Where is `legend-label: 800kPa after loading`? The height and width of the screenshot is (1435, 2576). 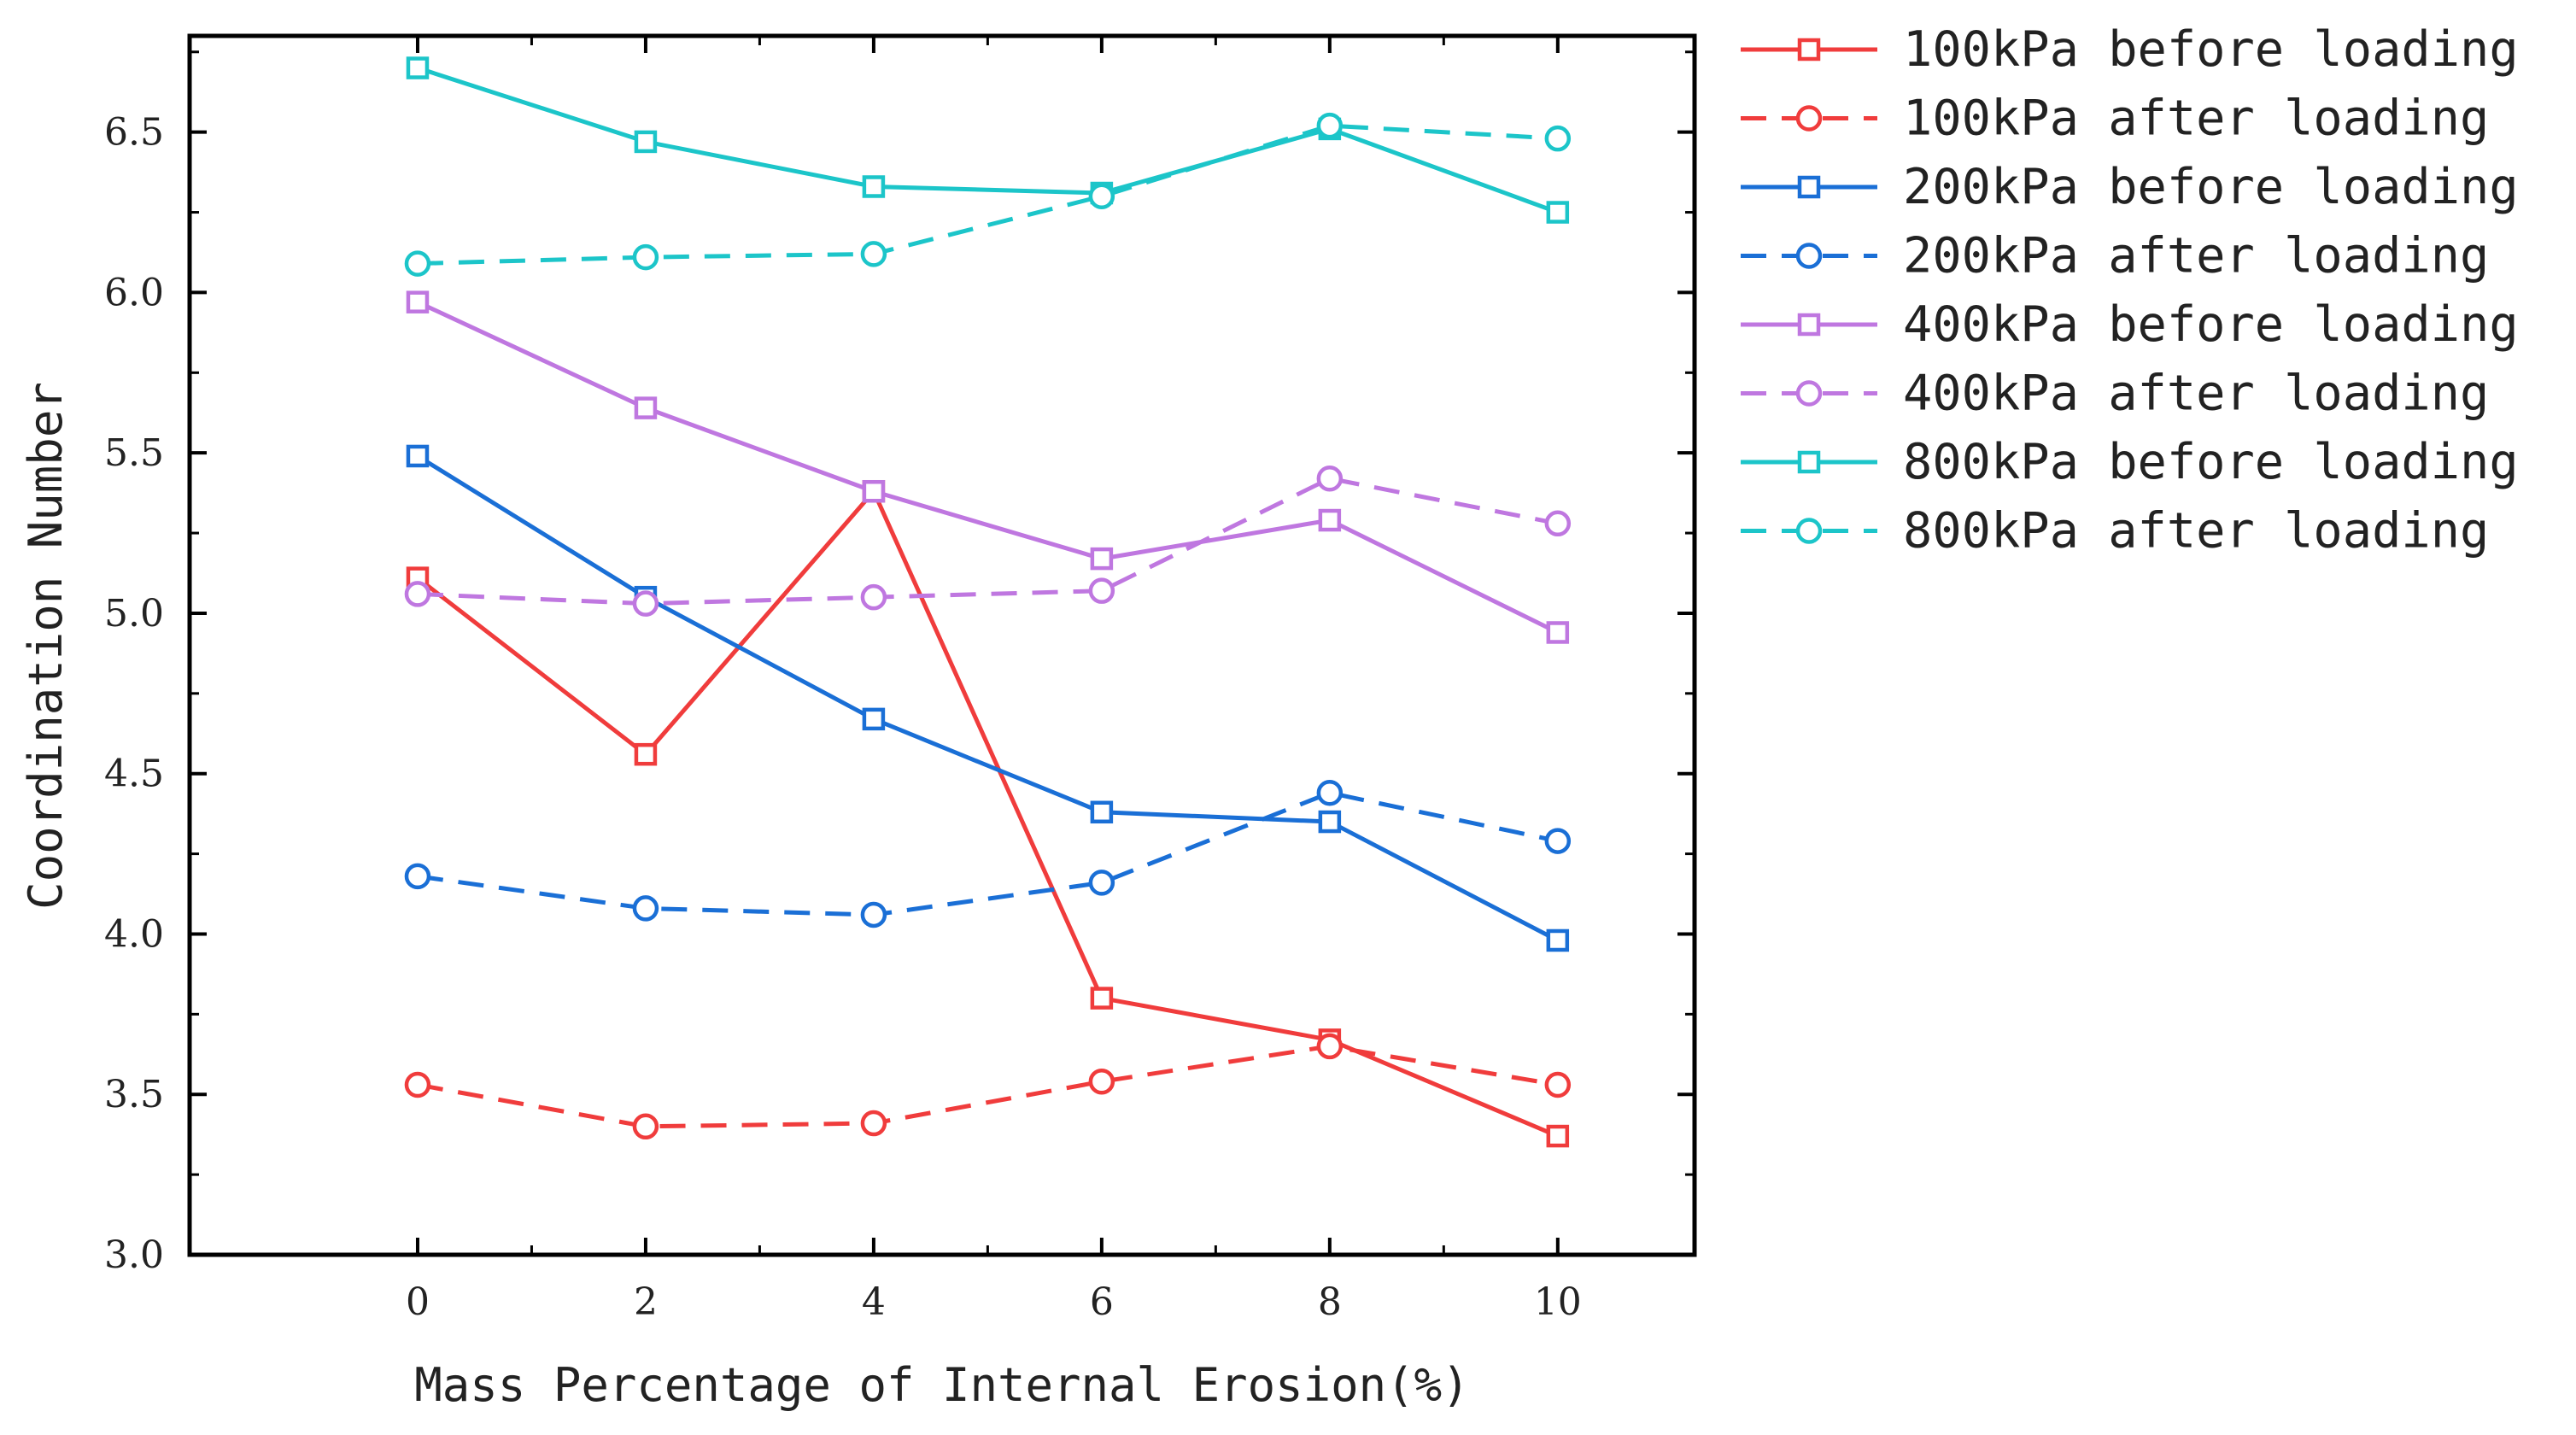 legend-label: 800kPa after loading is located at coordinates (2196, 531).